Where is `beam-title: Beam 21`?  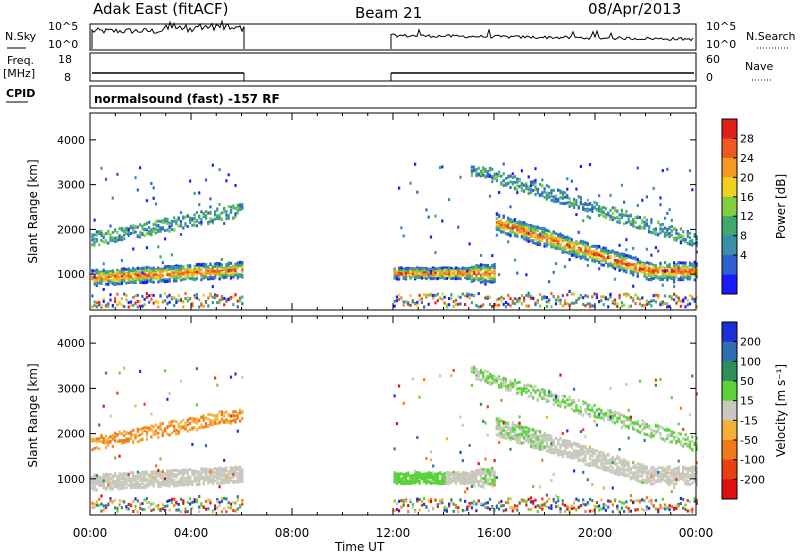 beam-title: Beam 21 is located at coordinates (388, 13).